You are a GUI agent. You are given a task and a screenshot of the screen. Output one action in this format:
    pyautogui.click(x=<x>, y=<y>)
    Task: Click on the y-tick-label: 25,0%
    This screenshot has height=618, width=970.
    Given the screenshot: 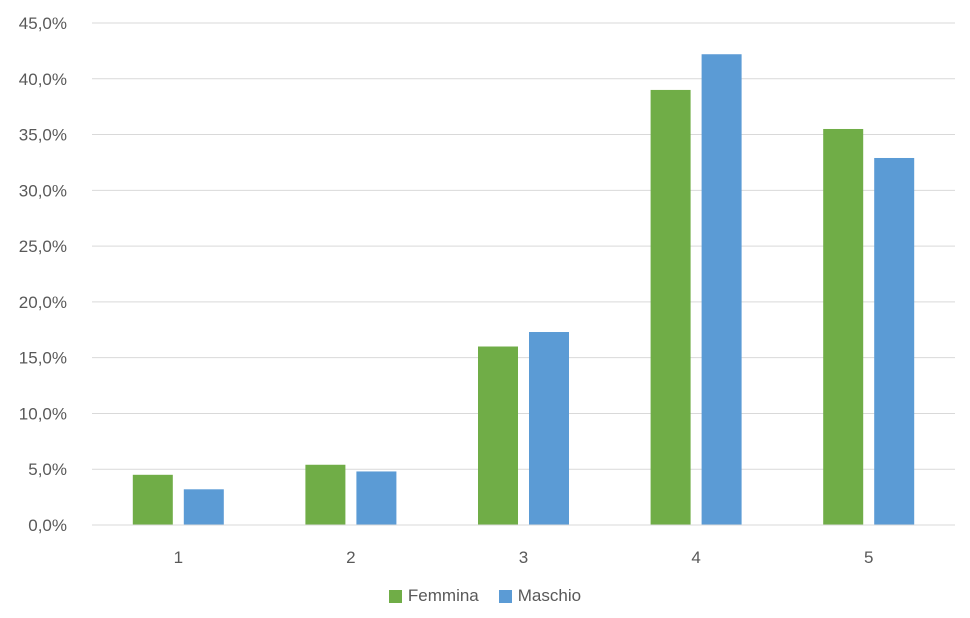 What is the action you would take?
    pyautogui.click(x=43, y=246)
    